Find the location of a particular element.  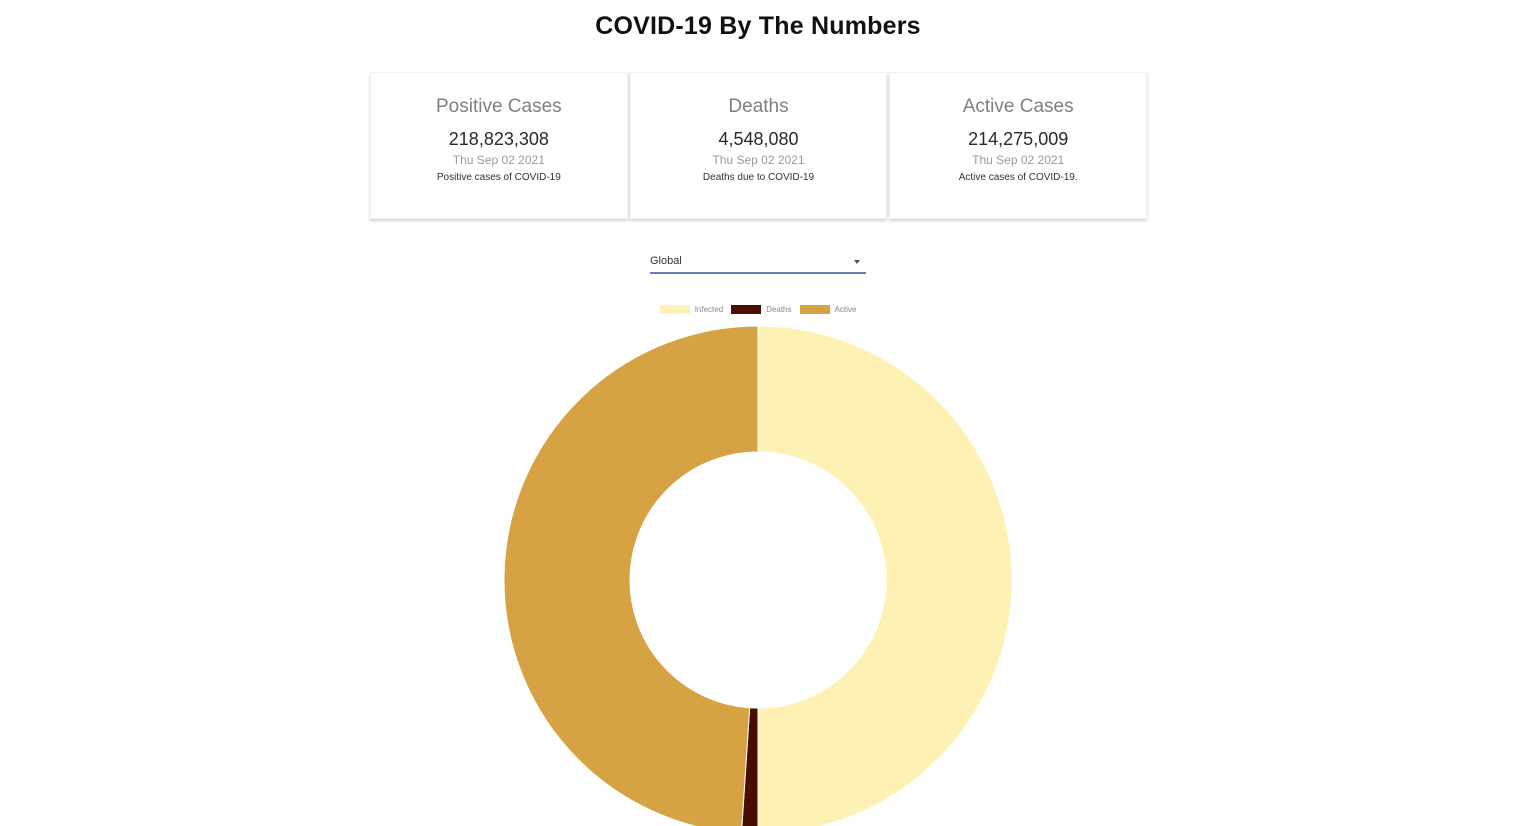

legend-label: Infected is located at coordinates (709, 309).